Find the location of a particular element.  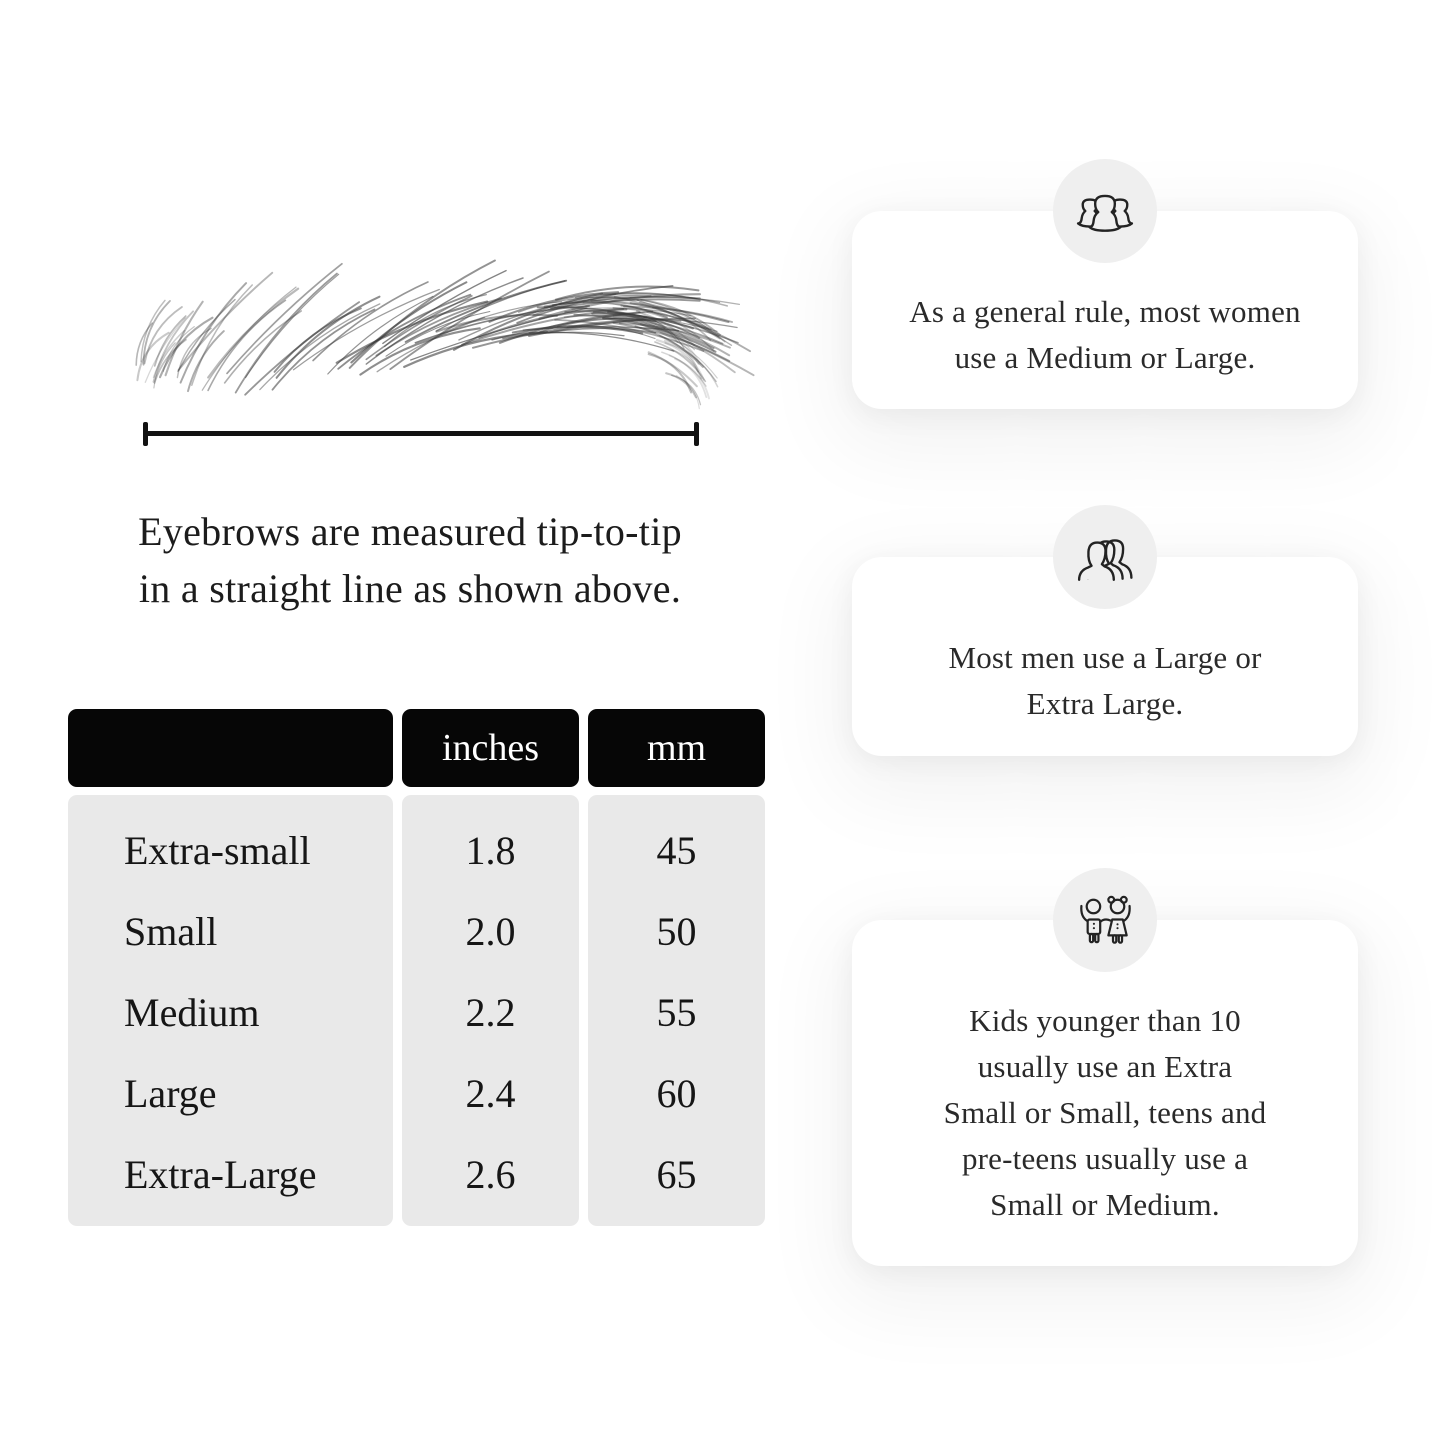

size-table-header-mm: mm is located at coordinates (676, 748).